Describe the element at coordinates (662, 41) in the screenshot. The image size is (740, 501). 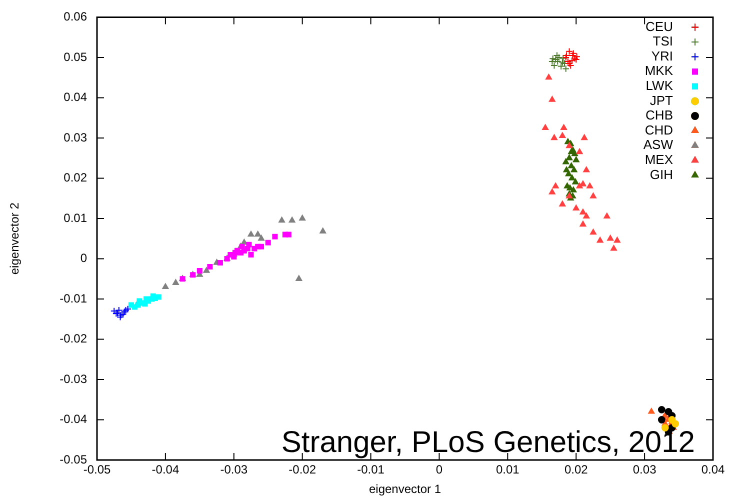
I see `legend-label: TSI` at that location.